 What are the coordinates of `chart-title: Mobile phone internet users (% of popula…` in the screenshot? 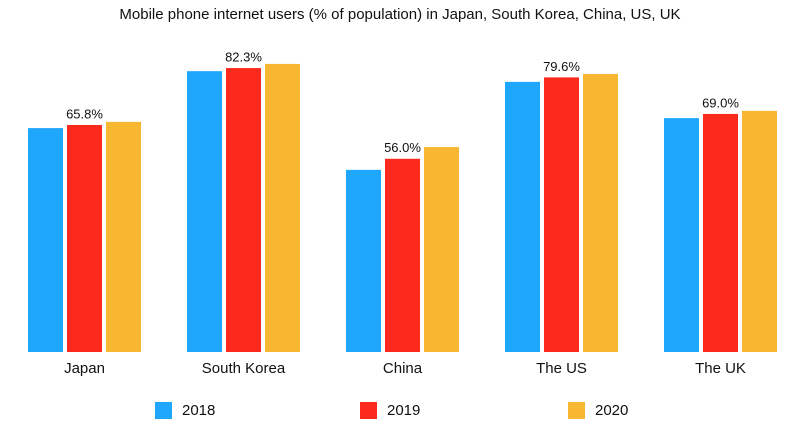 It's located at (399, 14).